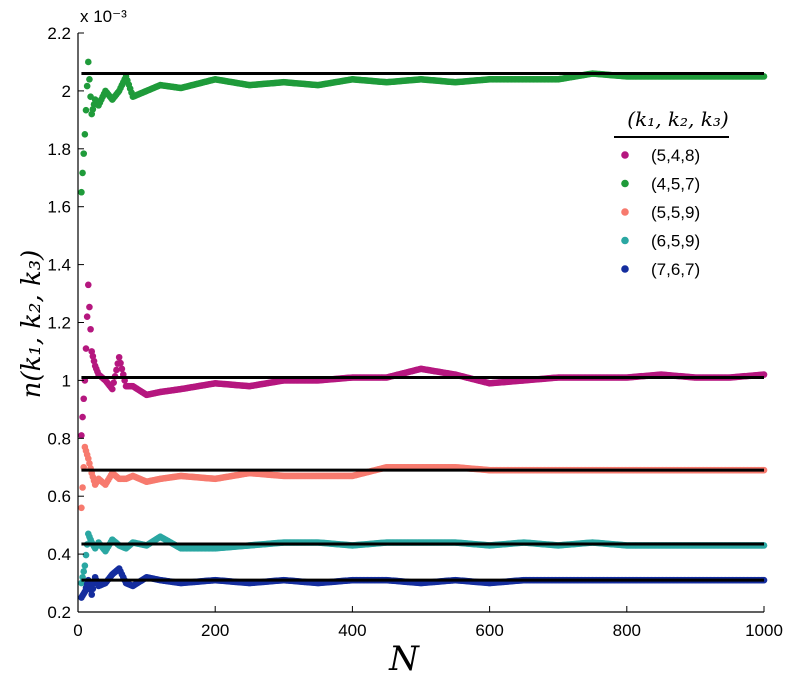  What do you see at coordinates (77, 630) in the screenshot?
I see `x-tick-label: 0` at bounding box center [77, 630].